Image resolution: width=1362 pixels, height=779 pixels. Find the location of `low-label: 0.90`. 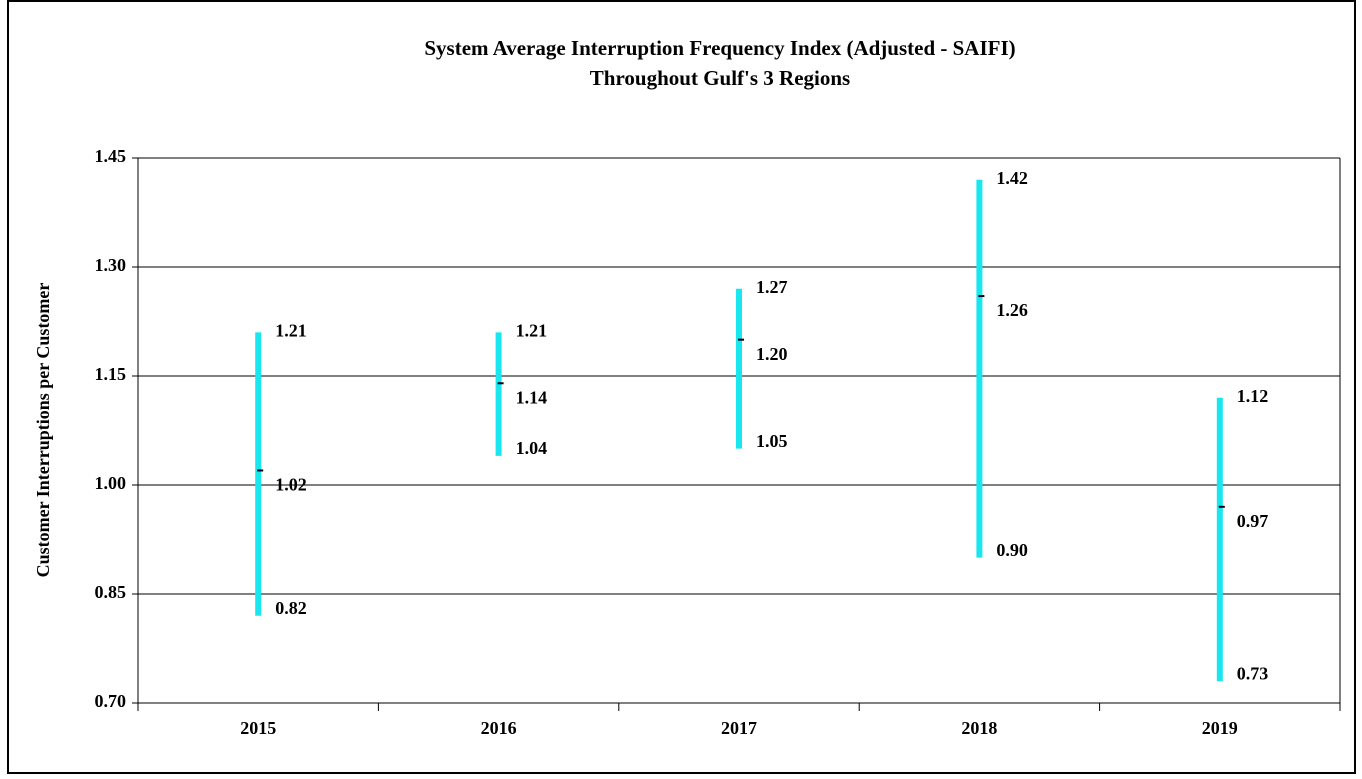

low-label: 0.90 is located at coordinates (1012, 550).